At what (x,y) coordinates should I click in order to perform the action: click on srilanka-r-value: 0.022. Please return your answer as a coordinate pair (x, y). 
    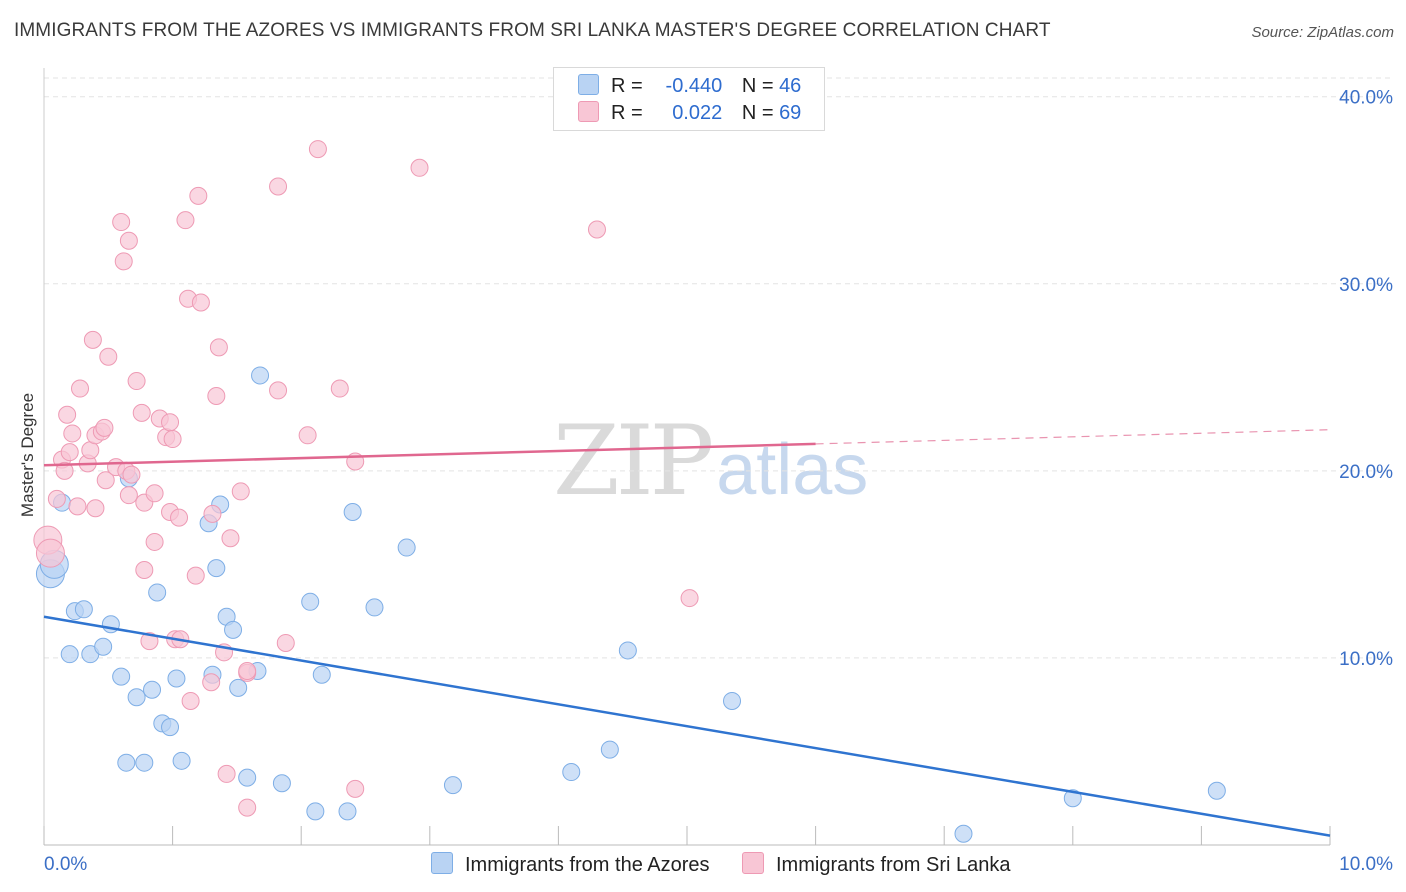
    Looking at the image, I should click on (697, 113).